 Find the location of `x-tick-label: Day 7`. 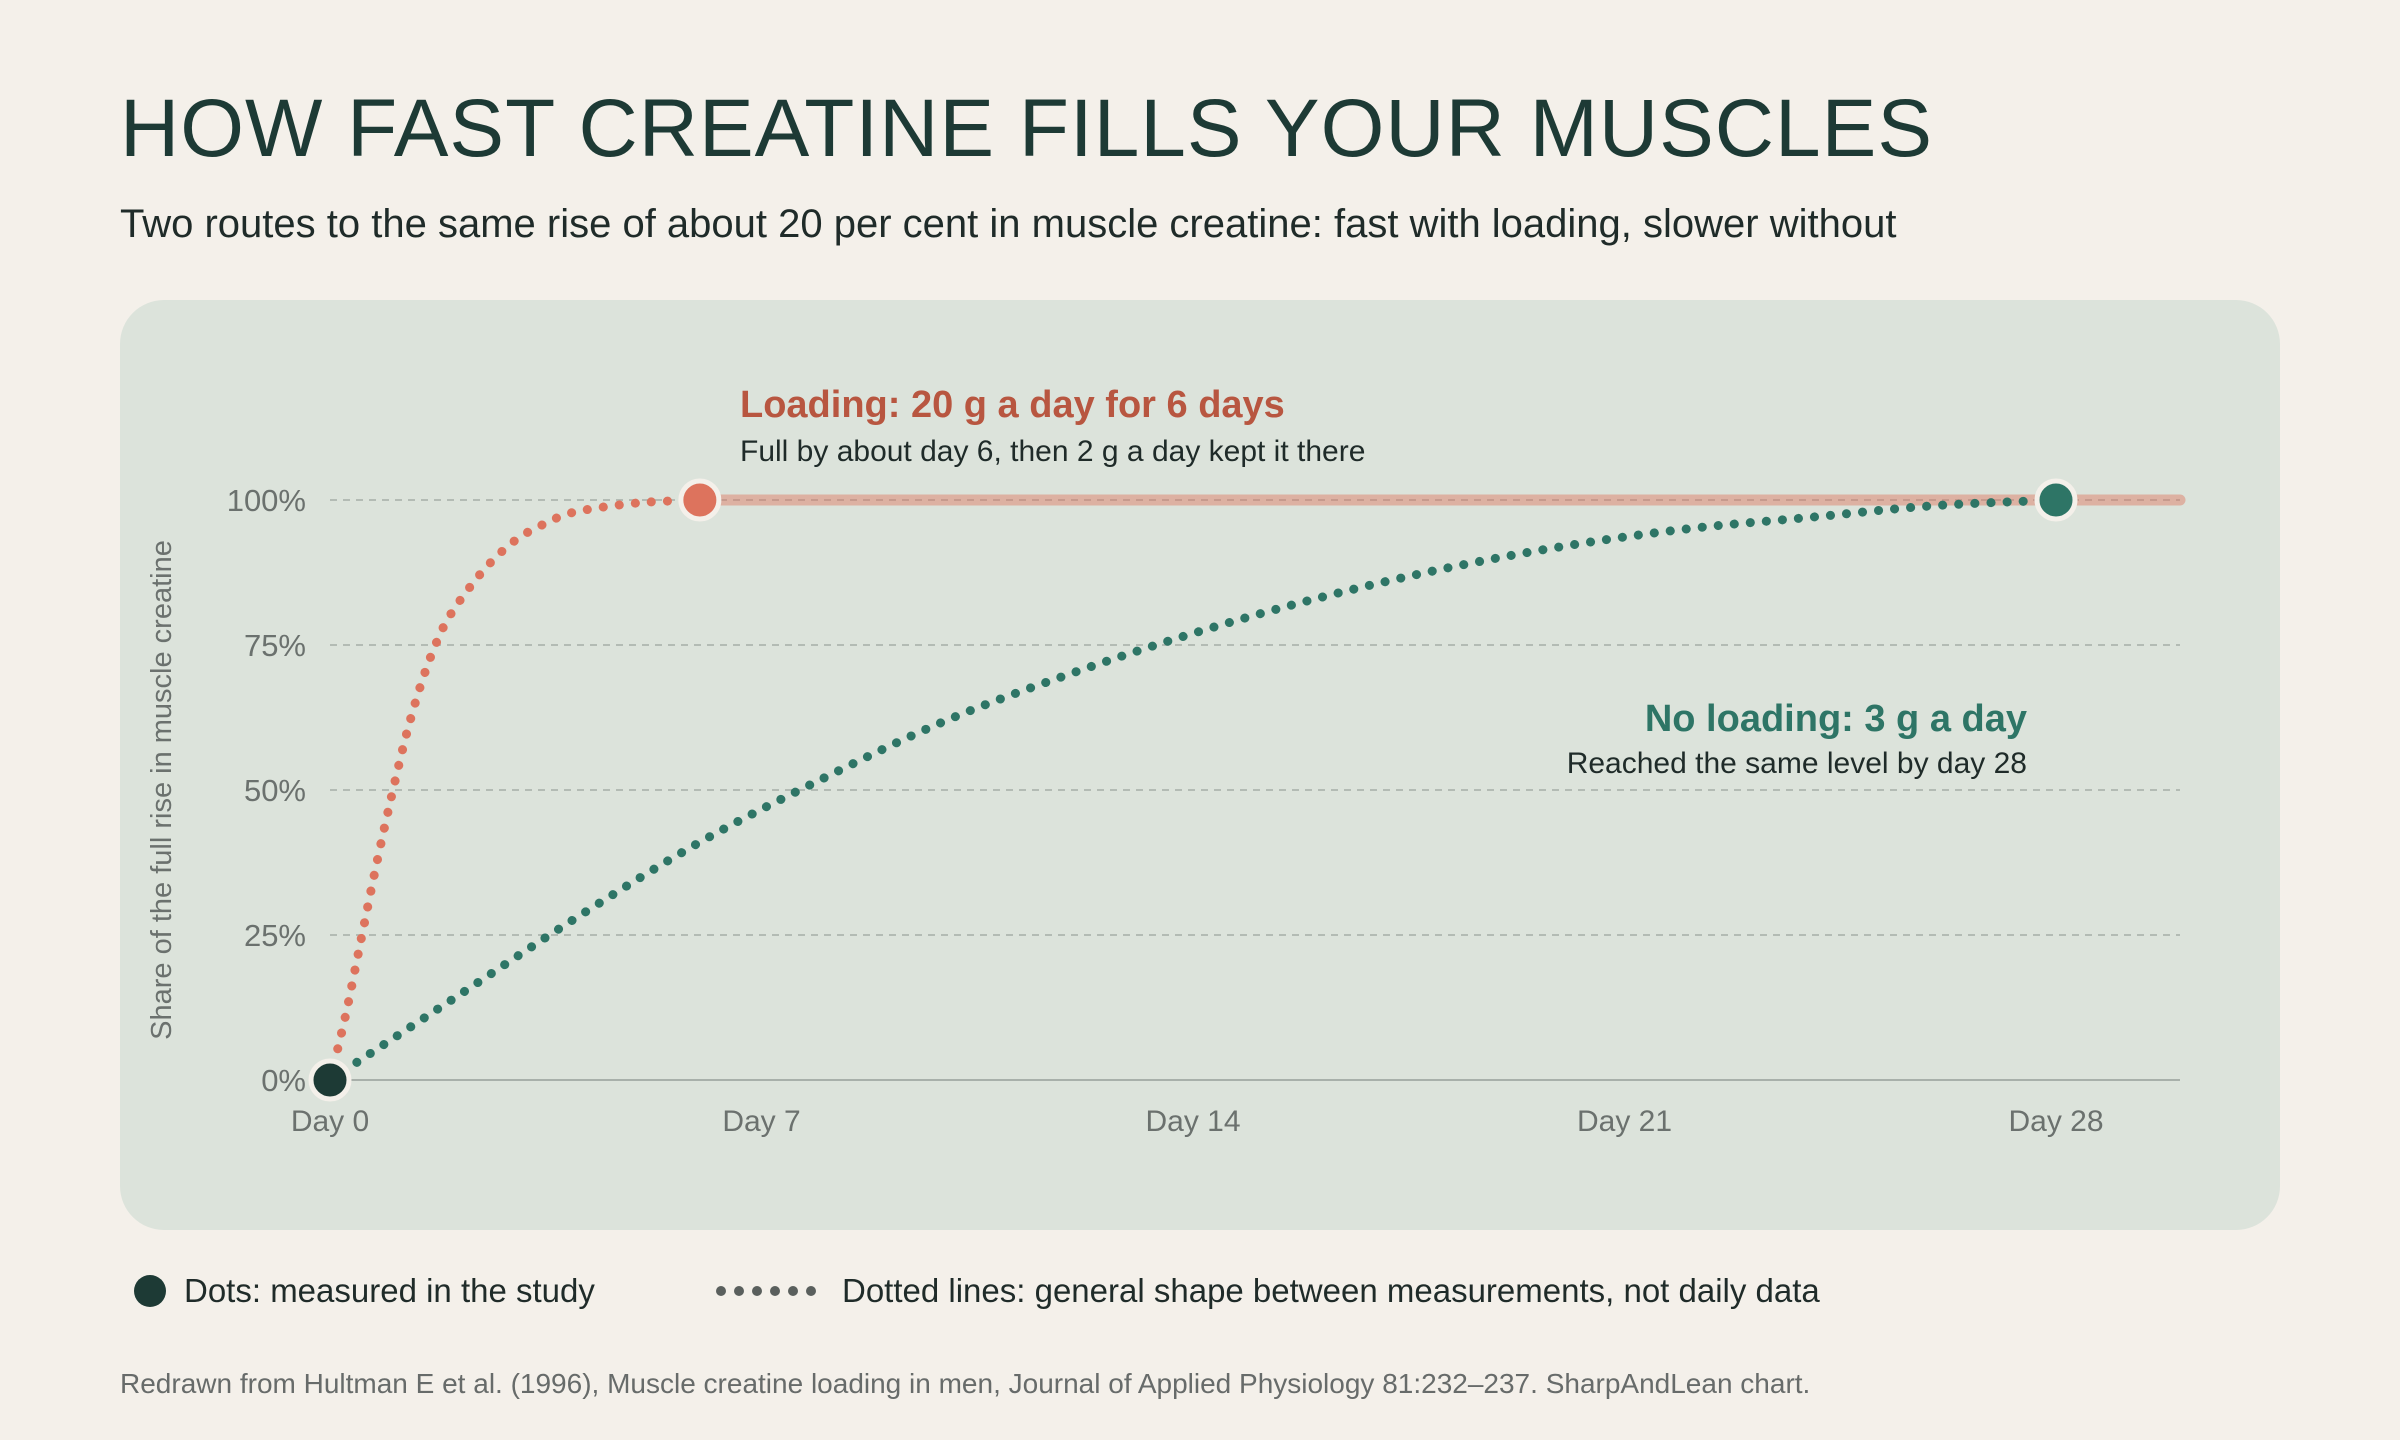

x-tick-label: Day 7 is located at coordinates (761, 1121).